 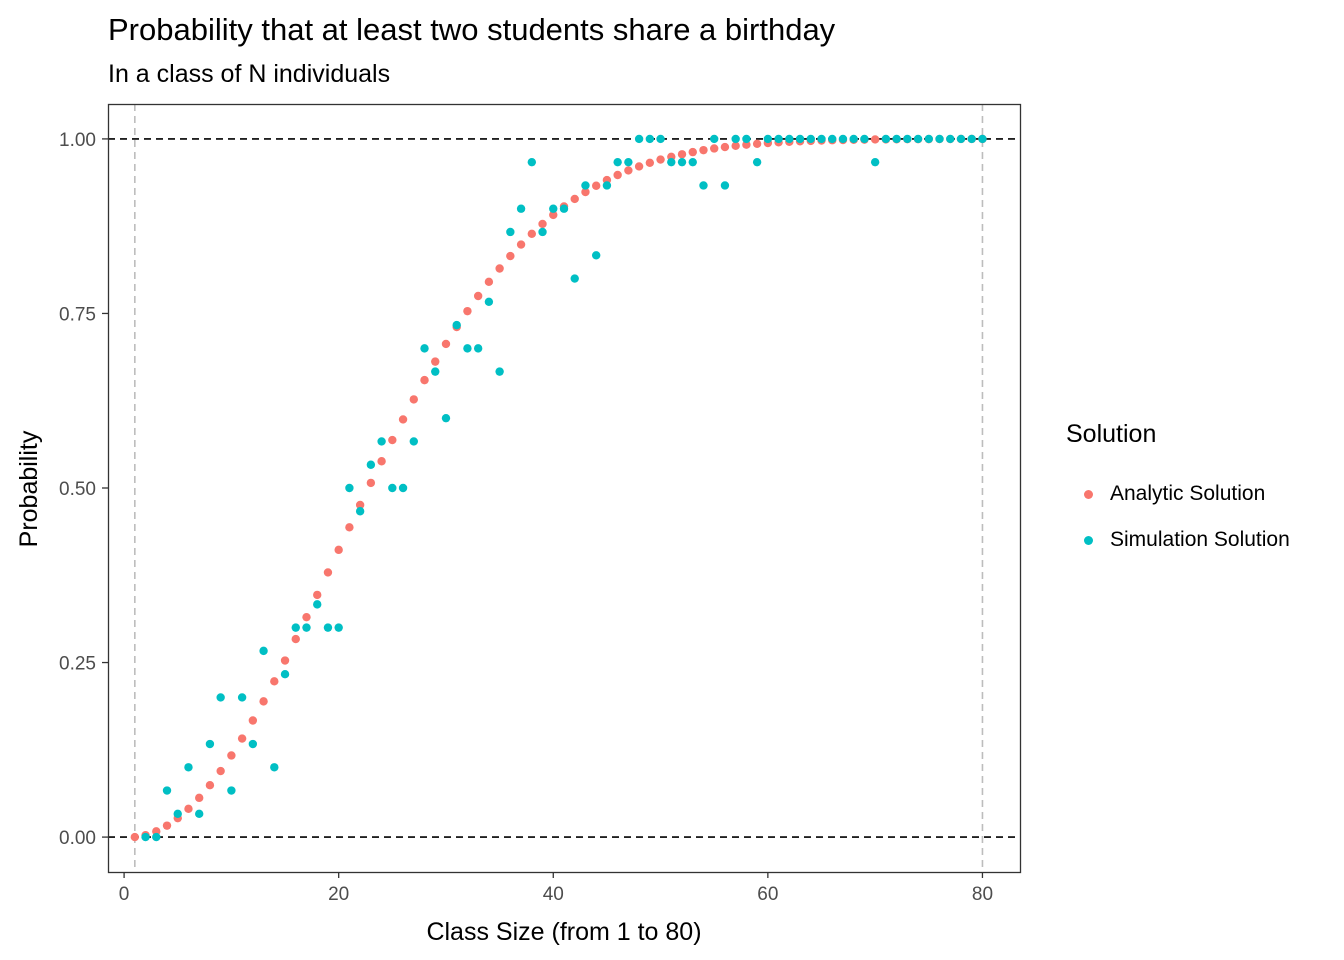 What do you see at coordinates (1088, 540) in the screenshot?
I see `legend-dot-simulation` at bounding box center [1088, 540].